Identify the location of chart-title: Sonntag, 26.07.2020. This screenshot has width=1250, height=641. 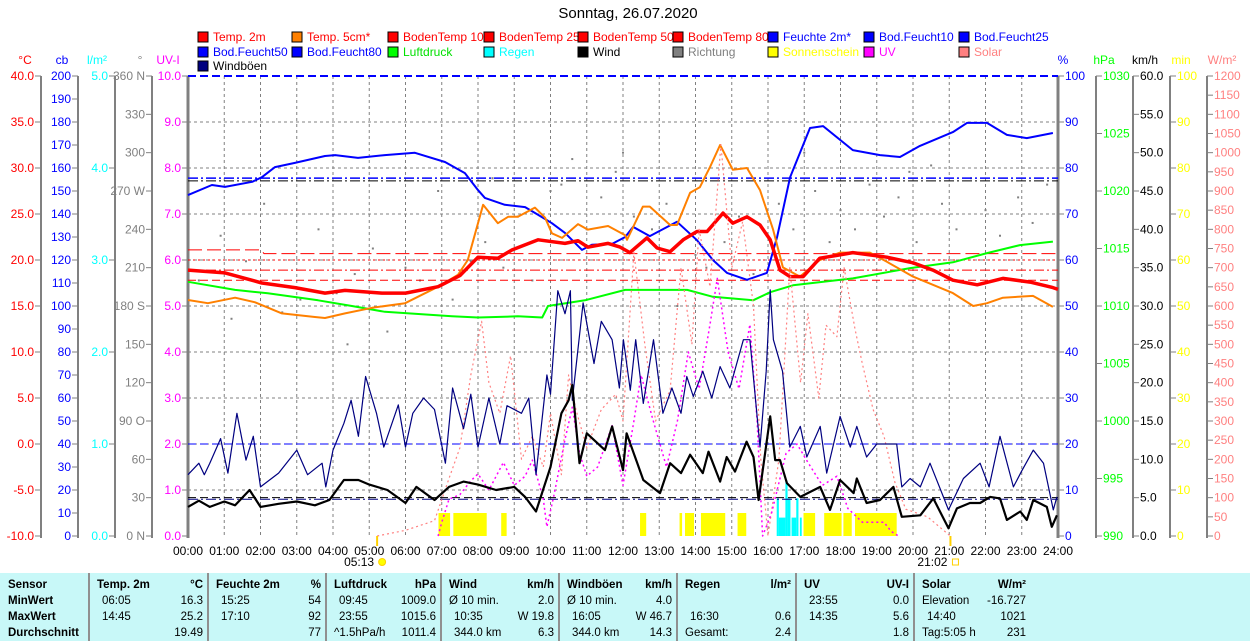
(628, 13).